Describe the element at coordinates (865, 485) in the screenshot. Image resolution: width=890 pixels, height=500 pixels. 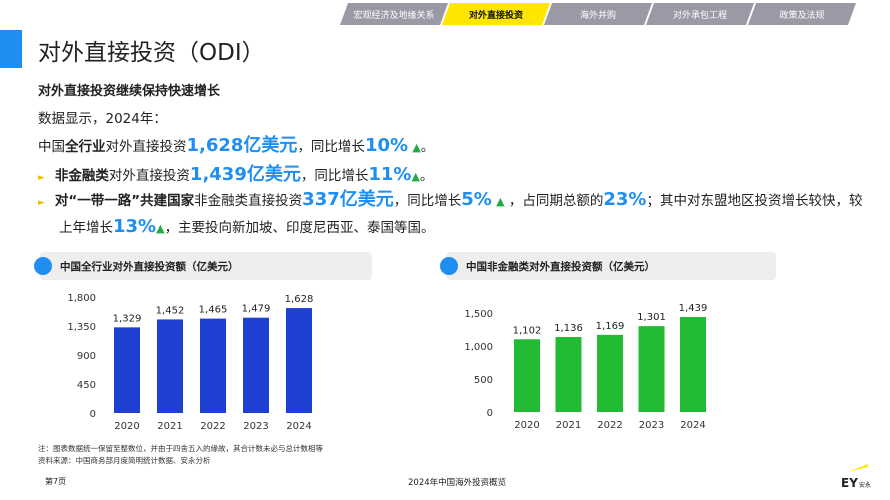
I see `svg-text: 安永` at that location.